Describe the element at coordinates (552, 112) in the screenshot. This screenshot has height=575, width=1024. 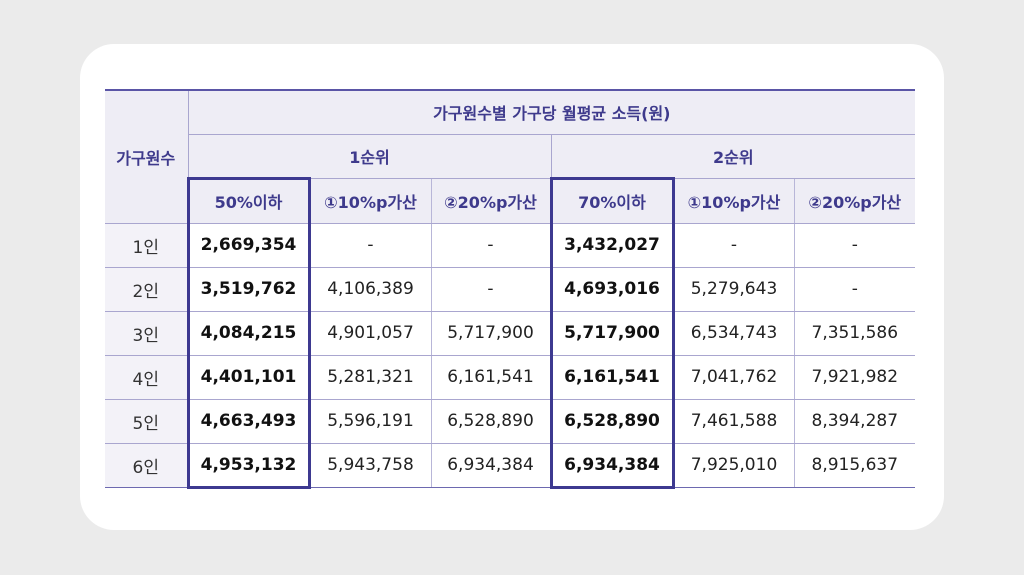
I see `table-title: 가구원수별 가구당 월평균 소득(원)` at that location.